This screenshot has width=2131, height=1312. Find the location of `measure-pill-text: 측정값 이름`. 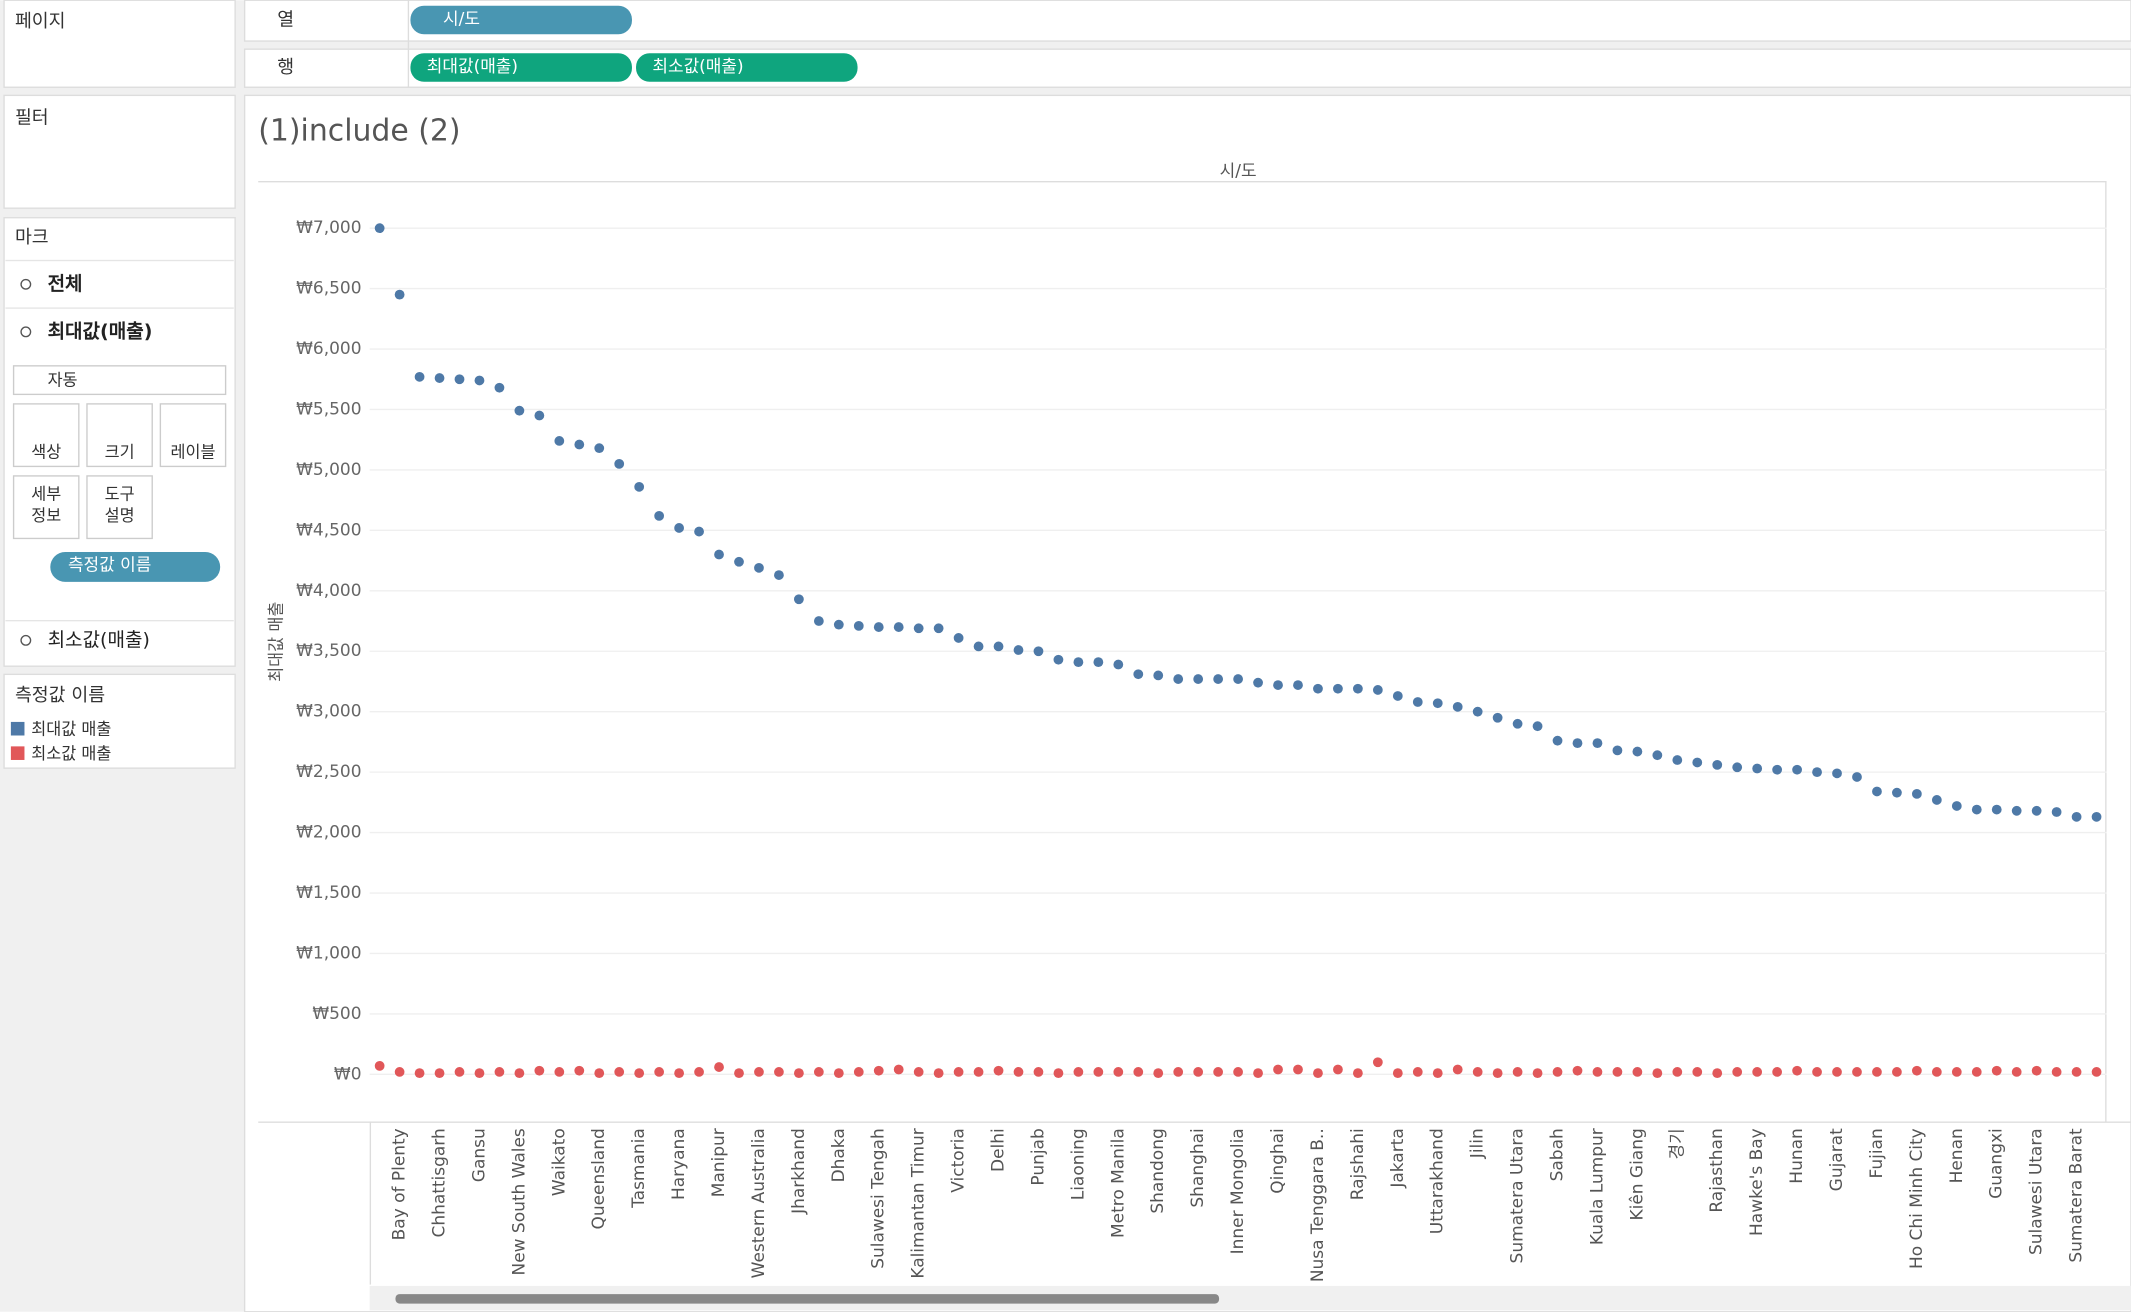

measure-pill-text: 측정값 이름 is located at coordinates (109, 566).